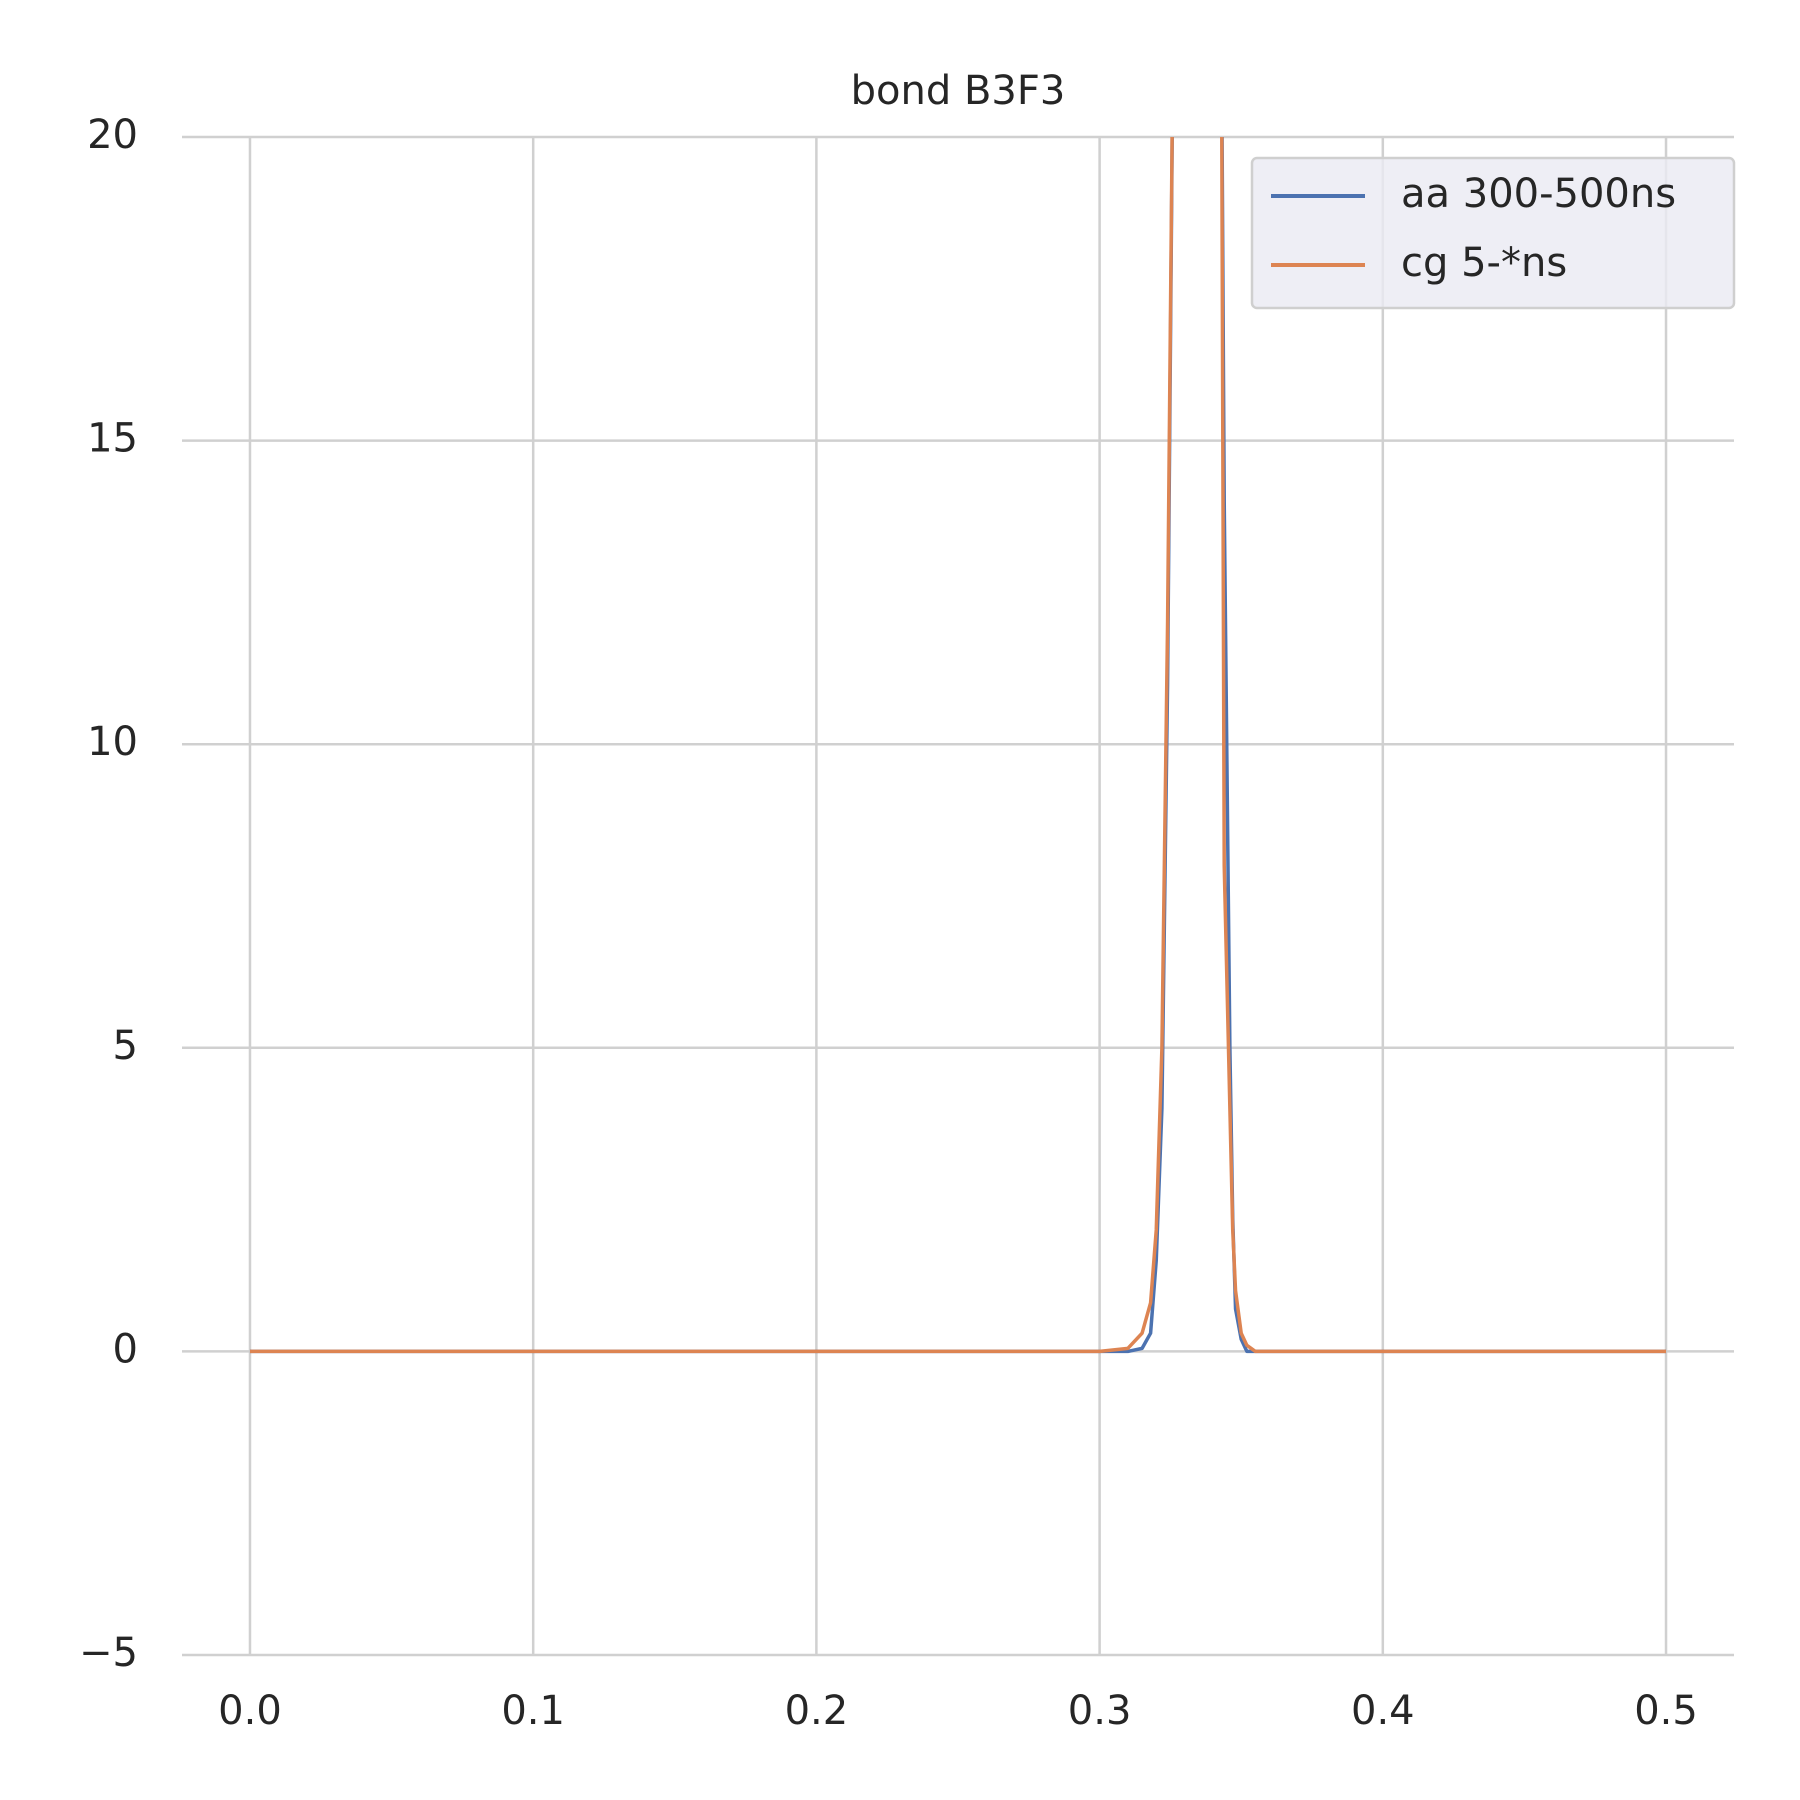 This screenshot has width=1800, height=1800. Describe the element at coordinates (958, 91) in the screenshot. I see `chart-title: bond B3F3` at that location.